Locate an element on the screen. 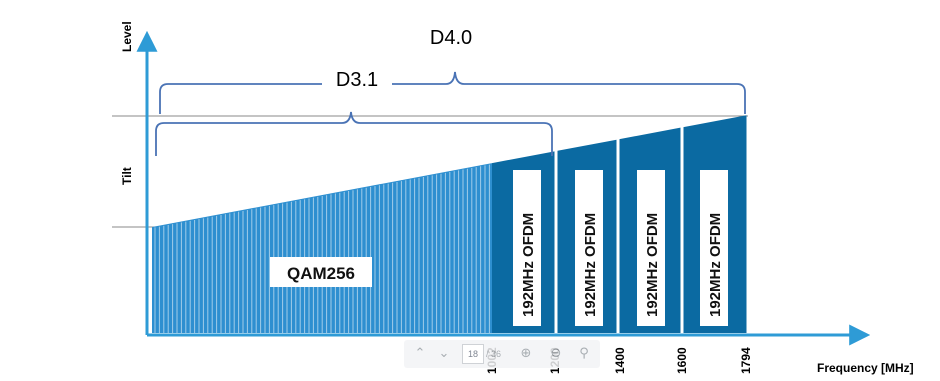  x-tick-label: 1400 is located at coordinates (620, 360).